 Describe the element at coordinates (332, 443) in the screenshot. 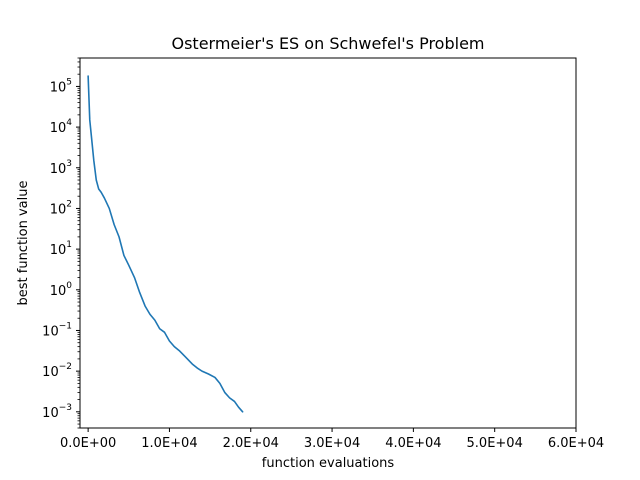

I see `x-tick-label: 3.0E+04` at that location.